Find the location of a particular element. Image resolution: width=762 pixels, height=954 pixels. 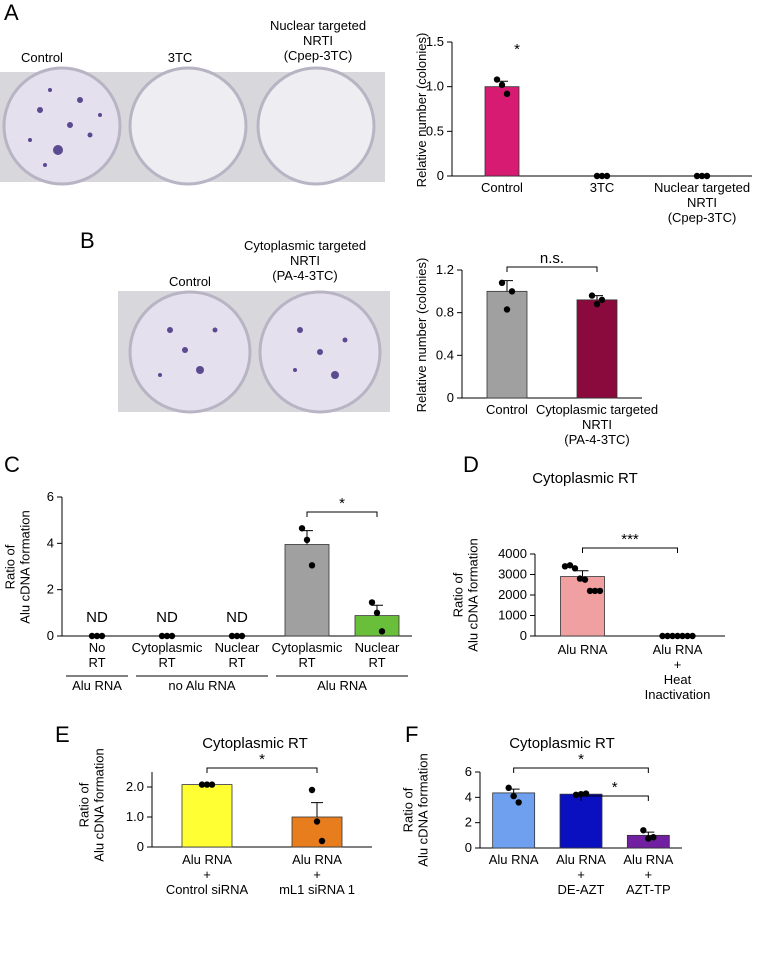

panel-label: C is located at coordinates (12, 464).